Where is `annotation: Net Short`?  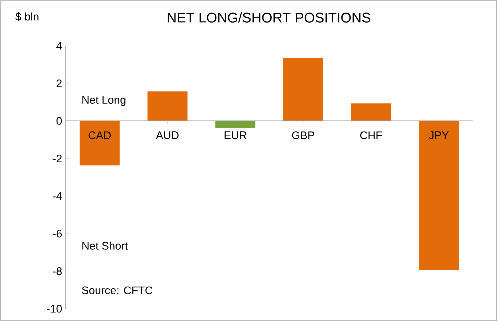
annotation: Net Short is located at coordinates (105, 246).